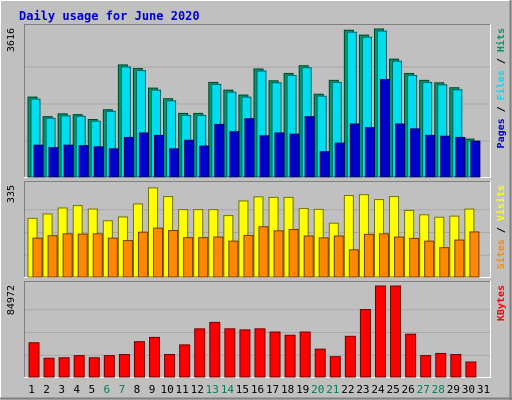  Describe the element at coordinates (483, 389) in the screenshot. I see `x-tick-label-31: 31` at that location.